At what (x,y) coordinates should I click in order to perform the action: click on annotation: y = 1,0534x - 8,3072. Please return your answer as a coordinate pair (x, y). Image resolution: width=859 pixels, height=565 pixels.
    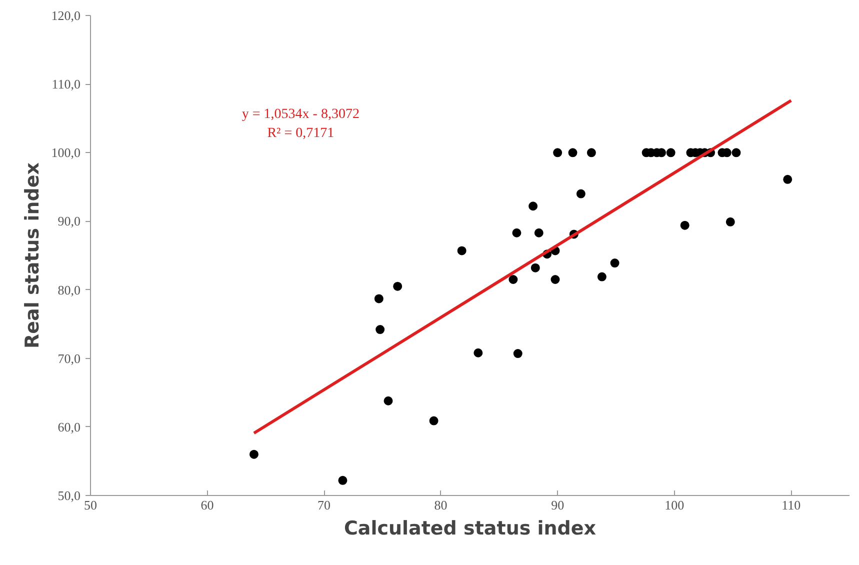
    Looking at the image, I should click on (301, 114).